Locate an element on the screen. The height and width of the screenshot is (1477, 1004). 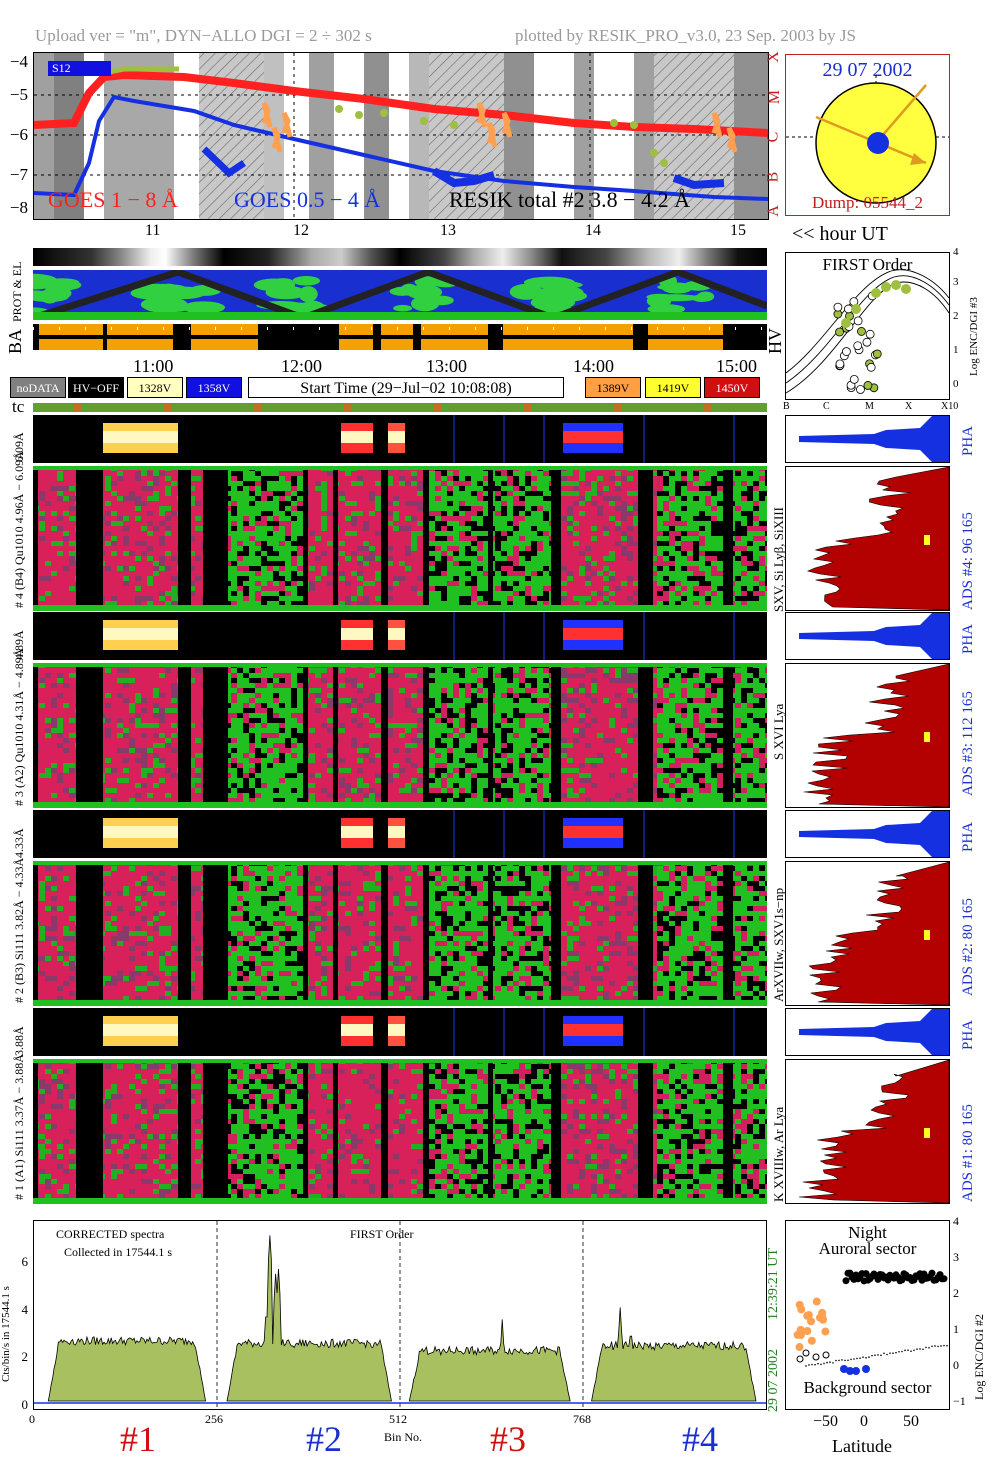
spectrum-x-axis: 0 256 512 768 is located at coordinates (401, 1420).